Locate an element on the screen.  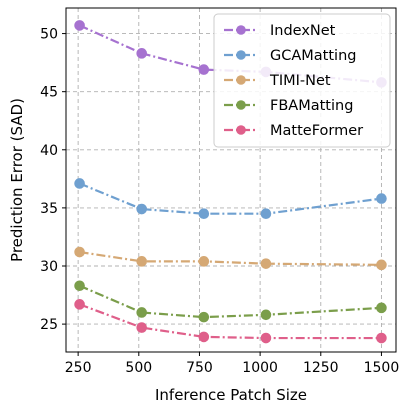
x-axis-label: Inference Patch Size is located at coordinates (231, 395).